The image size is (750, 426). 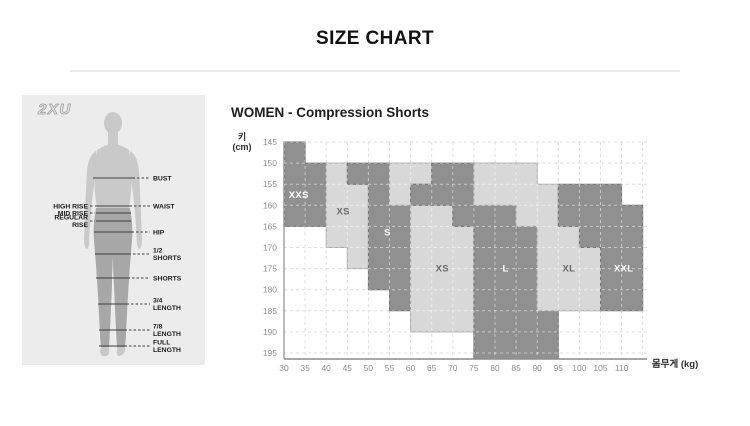 What do you see at coordinates (505, 269) in the screenshot?
I see `size-region-label-l-4: L` at bounding box center [505, 269].